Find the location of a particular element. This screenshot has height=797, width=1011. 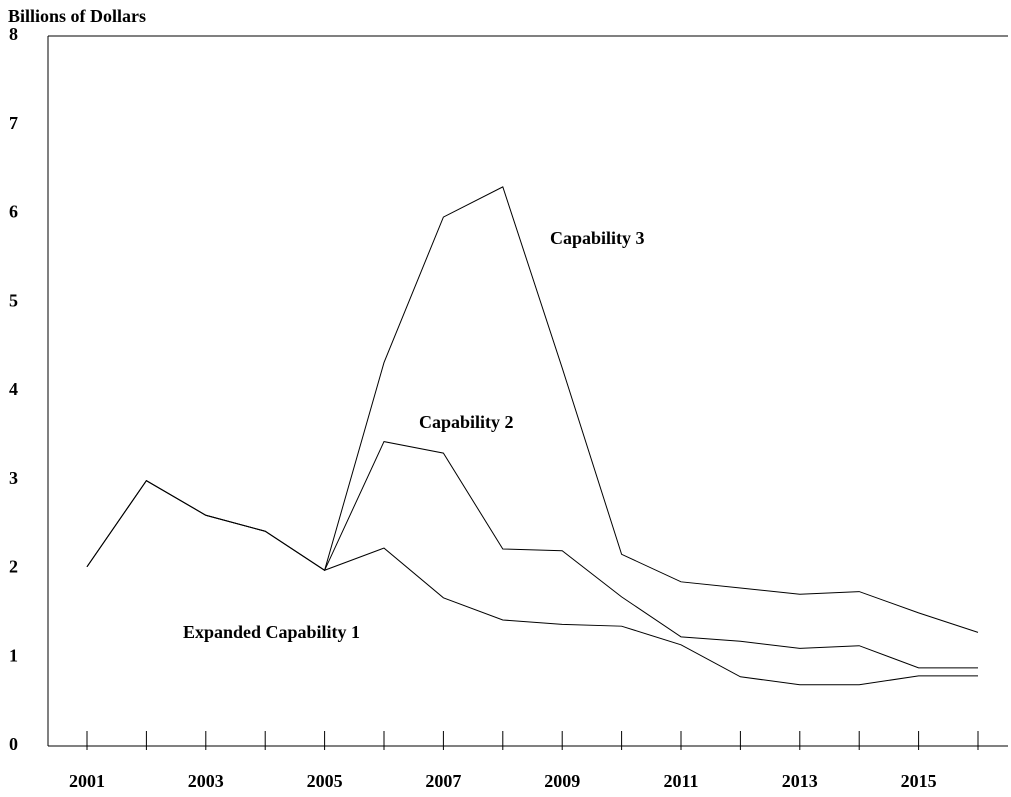

y-tick-label: 7 is located at coordinates (13, 123).